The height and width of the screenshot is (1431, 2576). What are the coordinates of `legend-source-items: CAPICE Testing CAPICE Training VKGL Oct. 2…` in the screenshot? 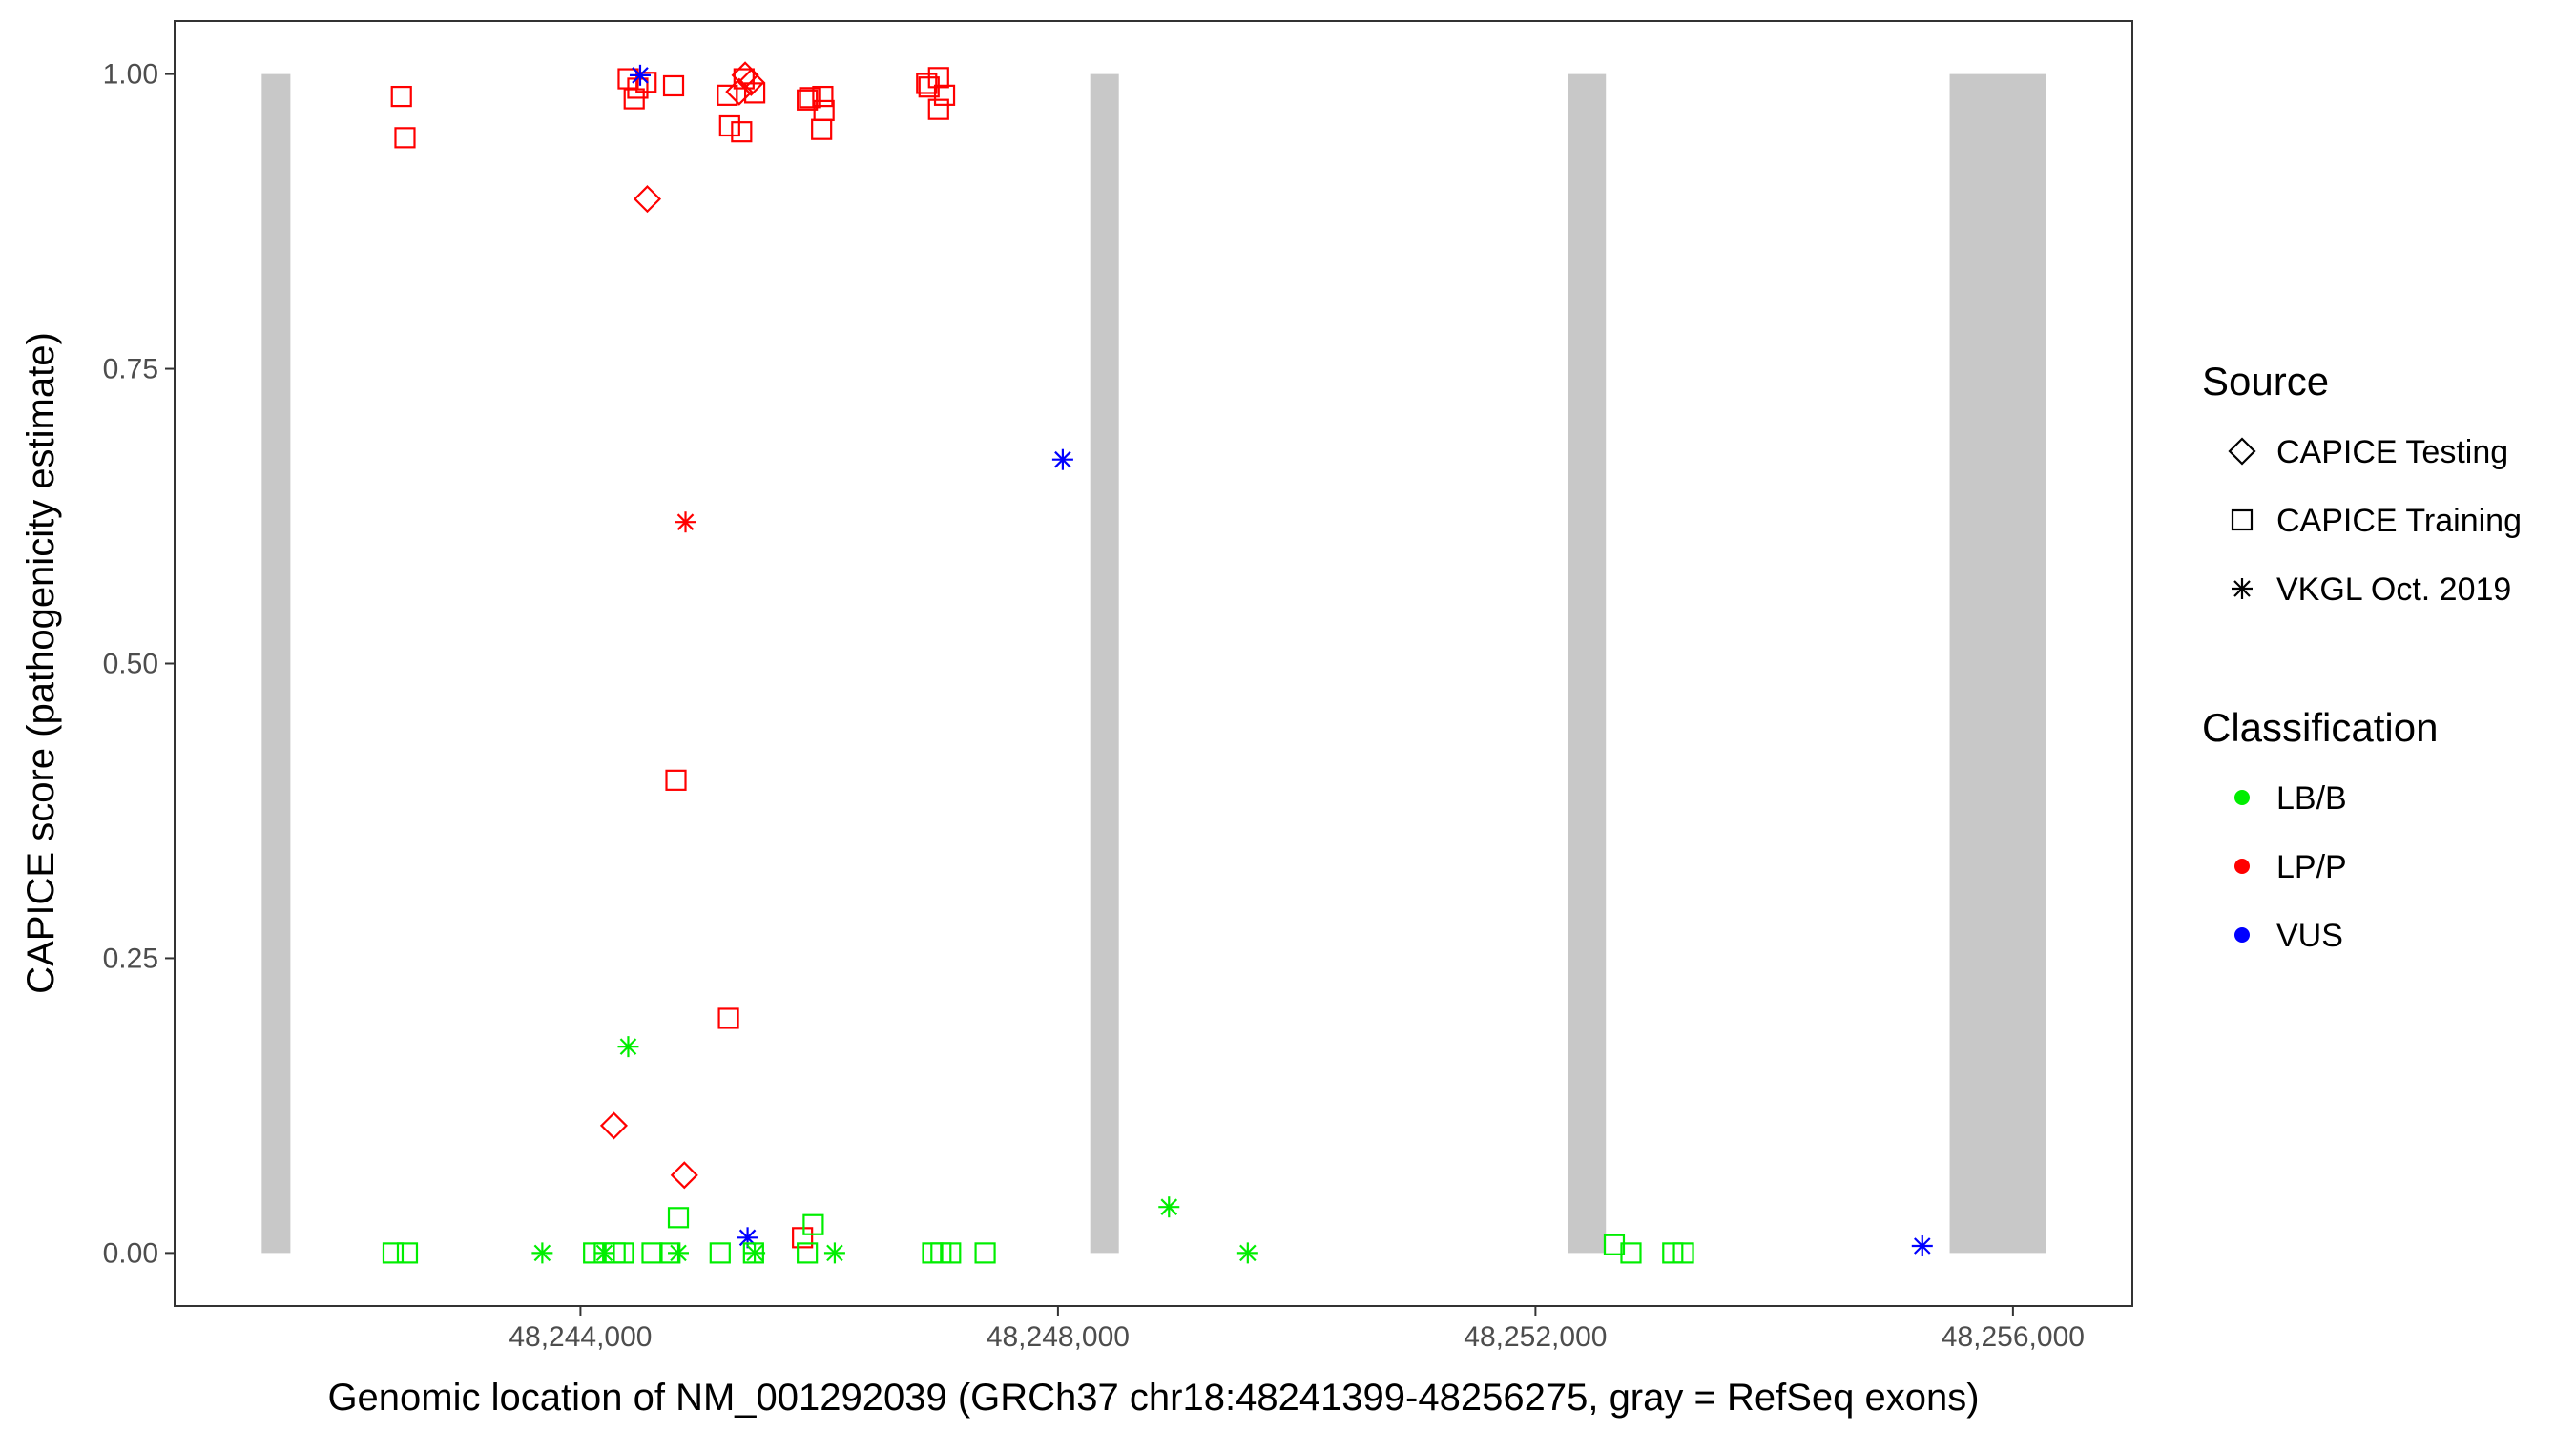 It's located at (2375, 521).